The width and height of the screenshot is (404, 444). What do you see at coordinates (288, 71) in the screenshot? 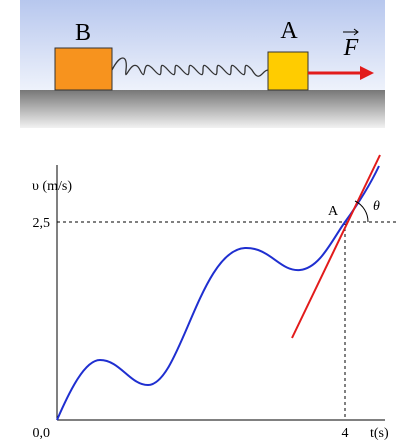
I see `block-a` at bounding box center [288, 71].